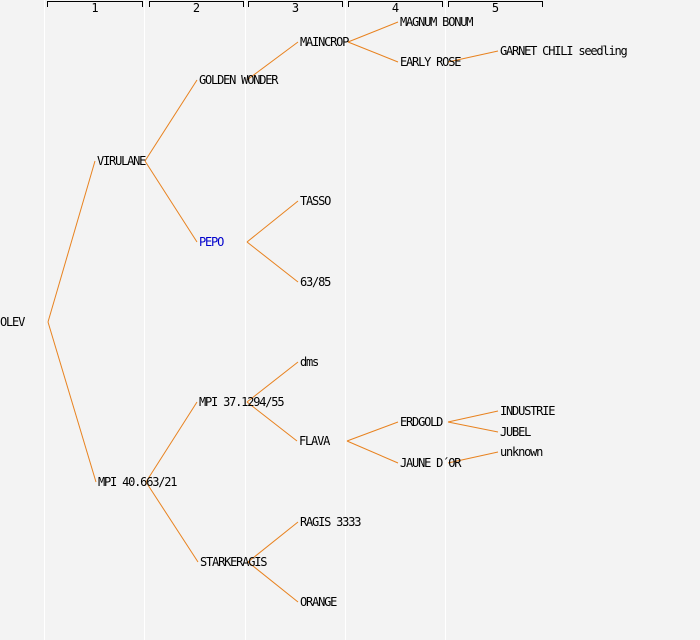 This screenshot has height=640, width=700. I want to click on tree-node-pepo: PEPO, so click(211, 242).